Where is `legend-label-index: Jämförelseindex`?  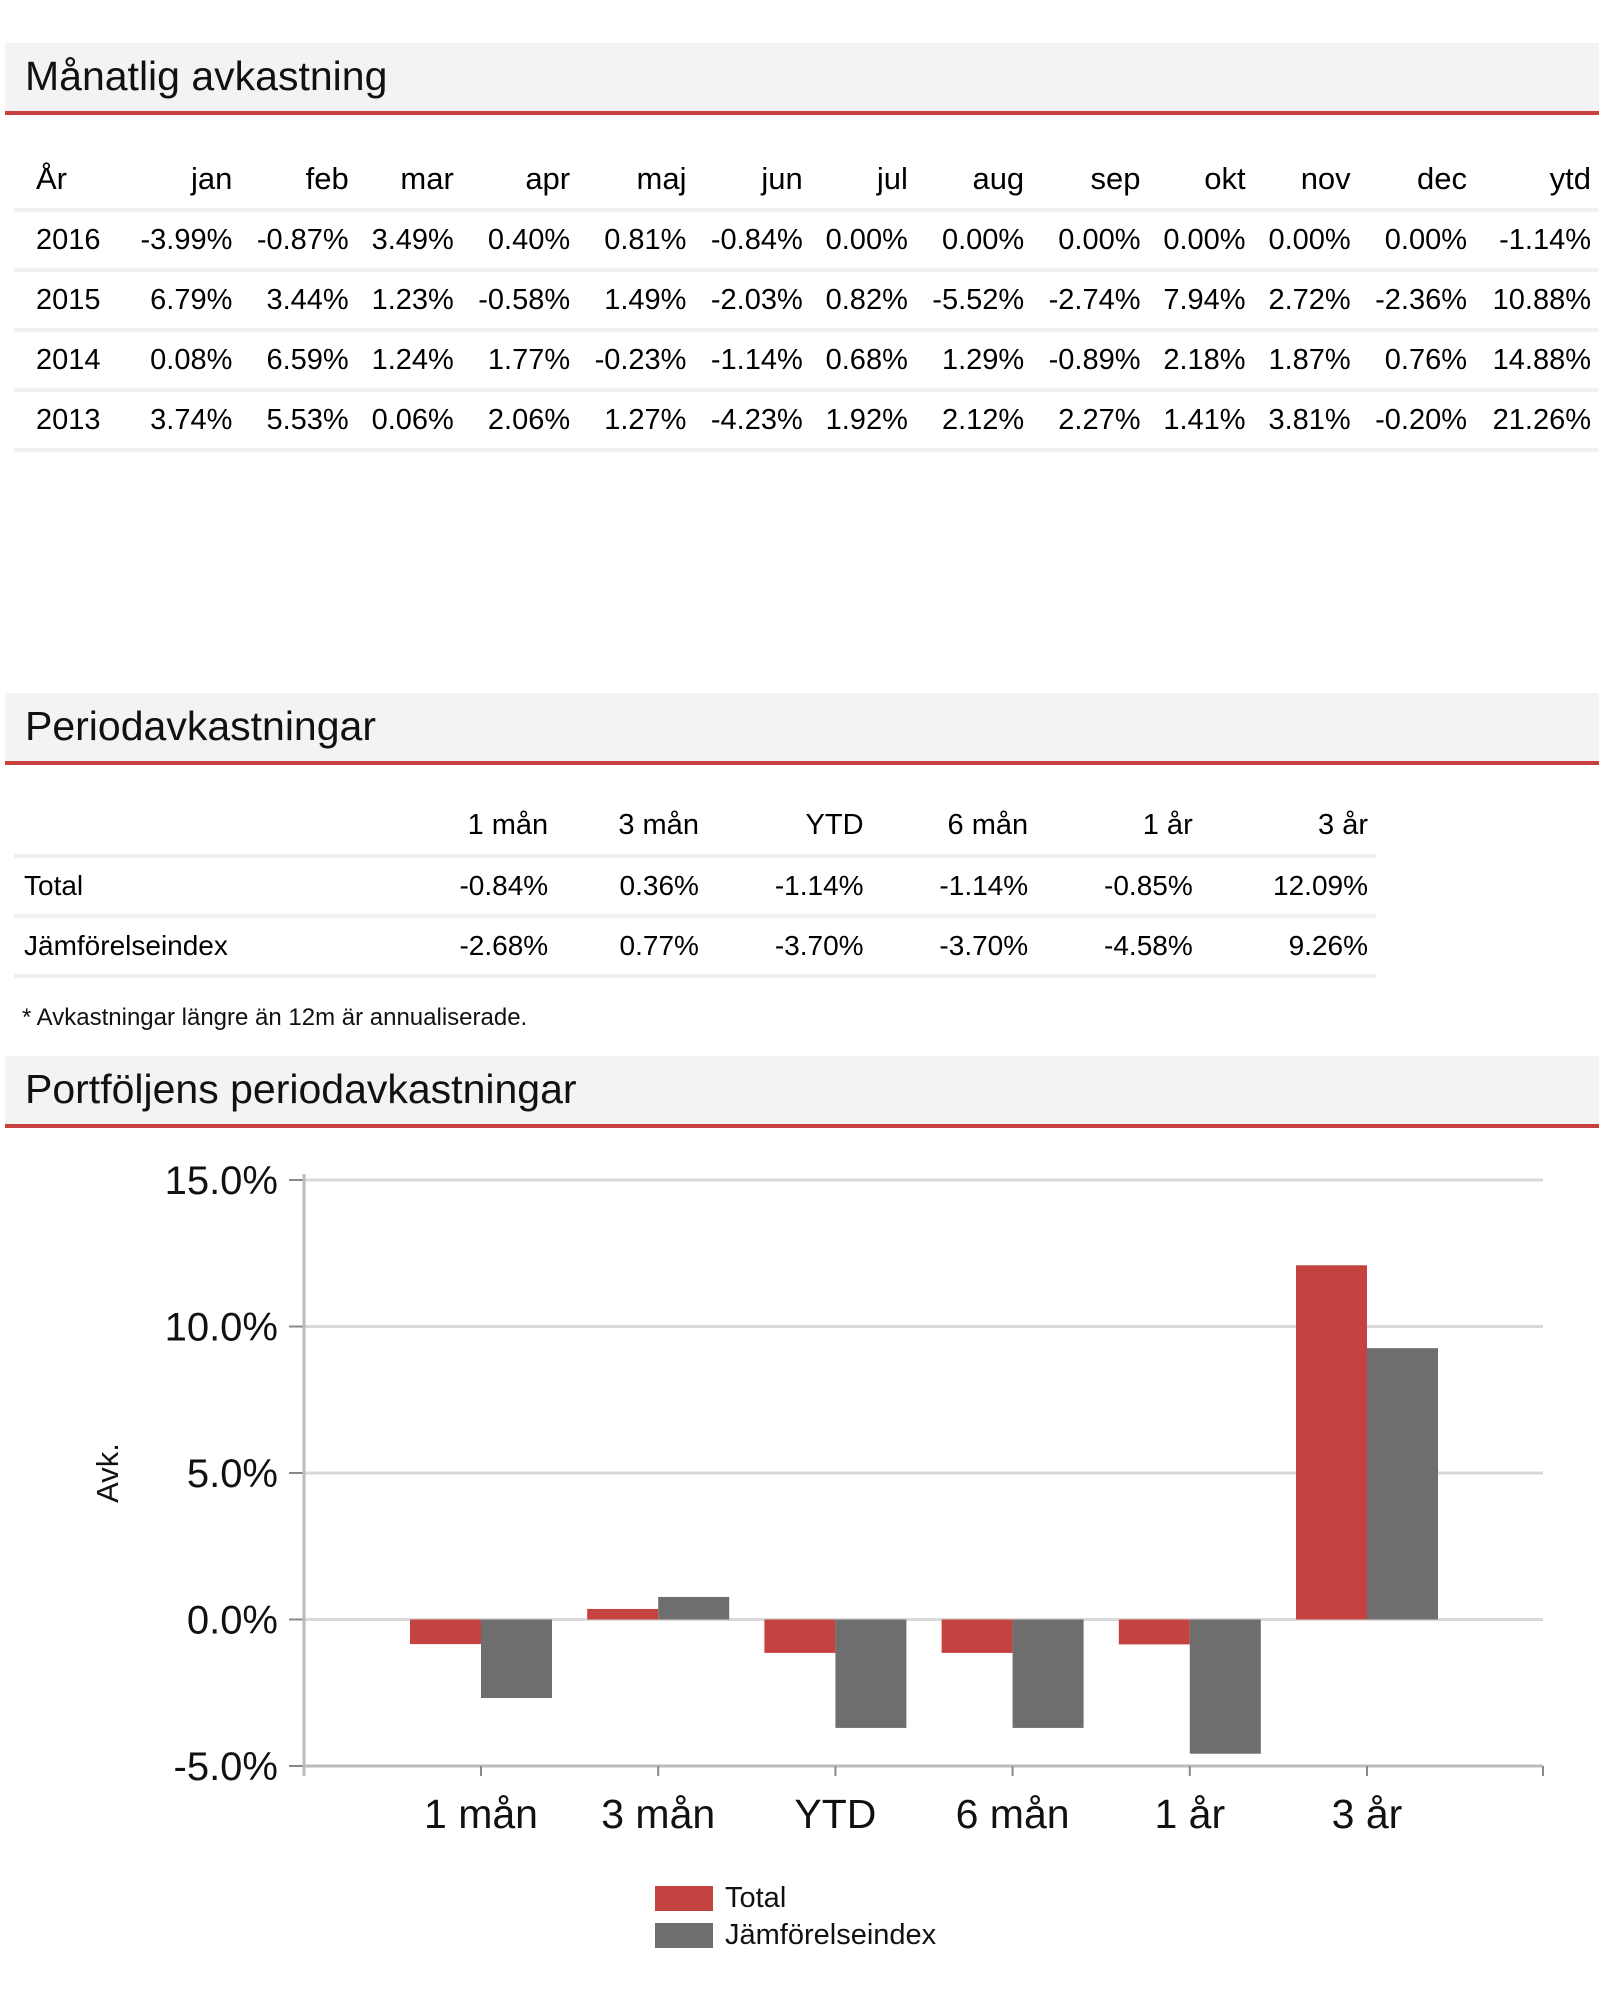 legend-label-index: Jämförelseindex is located at coordinates (831, 1935).